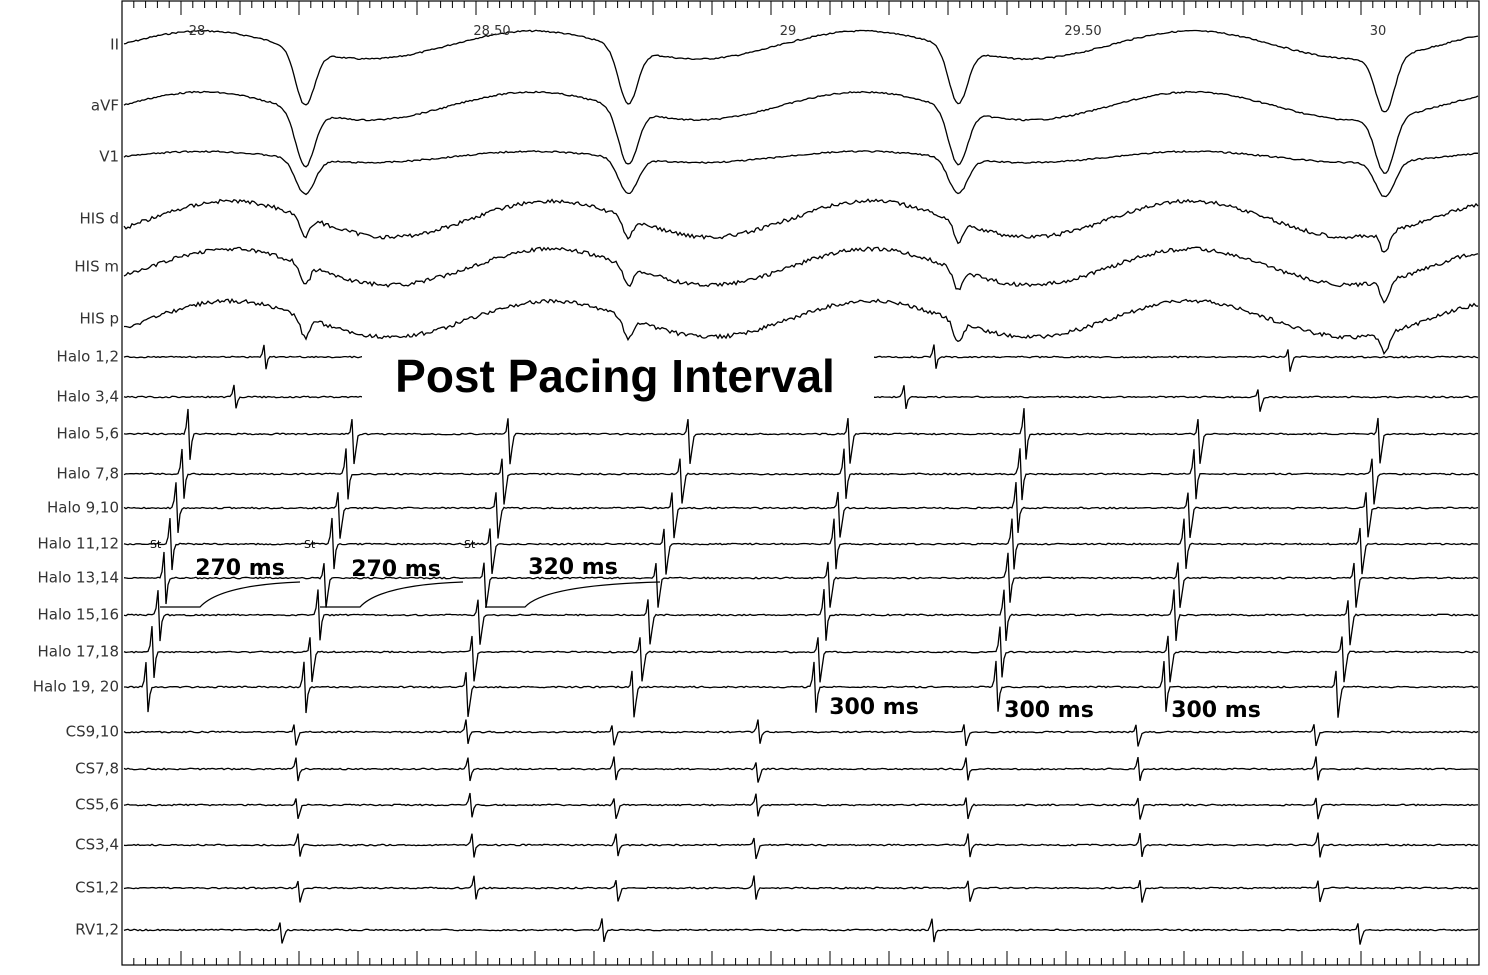 This screenshot has width=1488, height=975. Describe the element at coordinates (97, 805) in the screenshot. I see `channel-label: CS5,6` at that location.